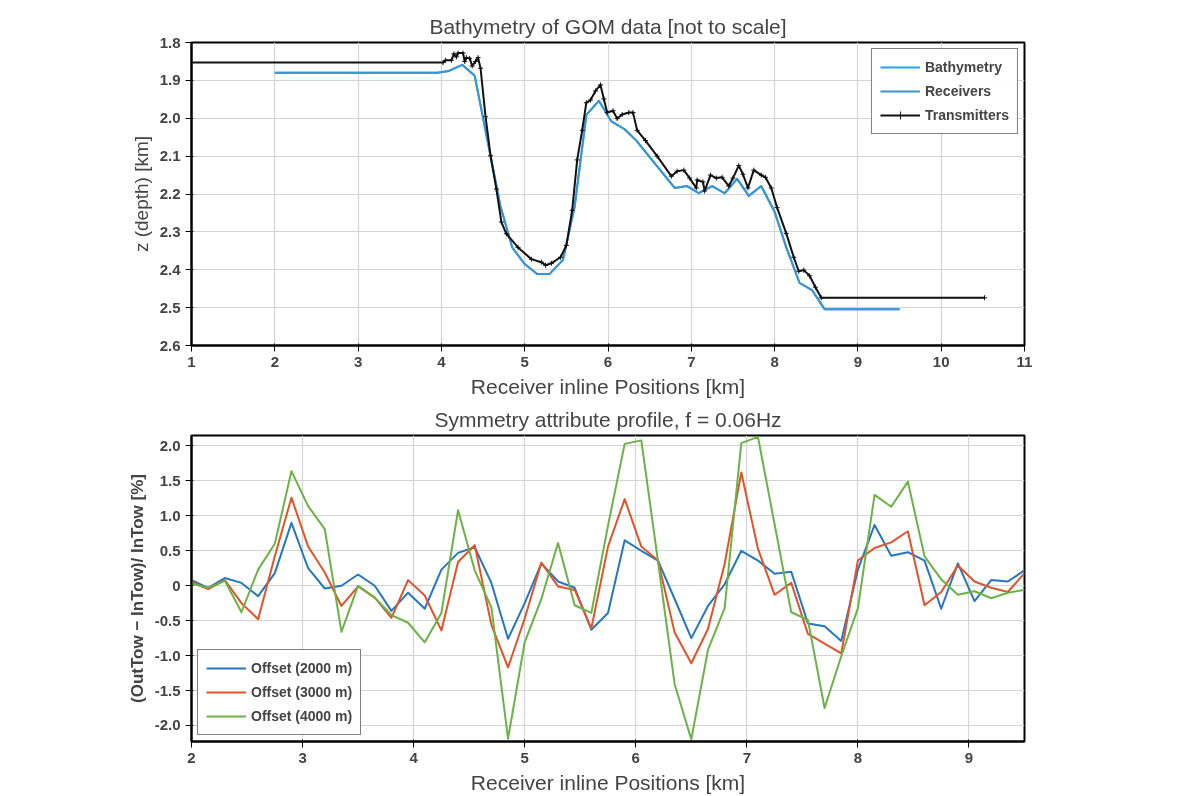 The image size is (1192, 796). I want to click on legend-label: Receivers, so click(958, 91).